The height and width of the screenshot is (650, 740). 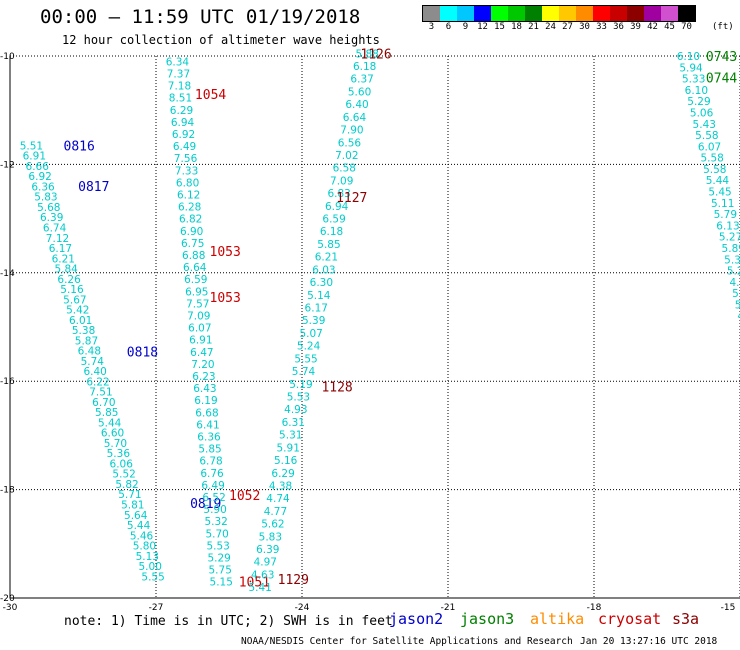 I want to click on swh-value: 6.23, so click(x=203, y=377).